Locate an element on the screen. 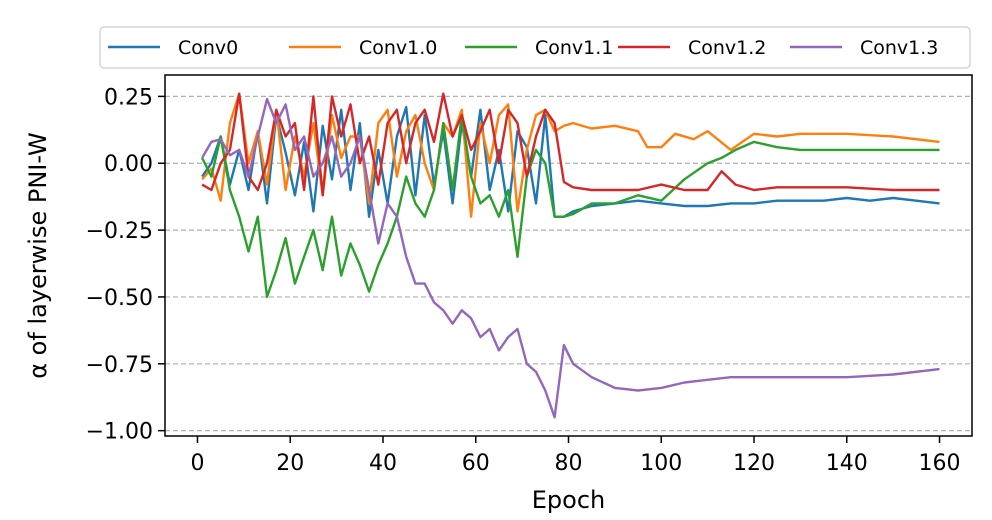 Image resolution: width=992 pixels, height=520 pixels. legend-label: Conv0 is located at coordinates (208, 48).